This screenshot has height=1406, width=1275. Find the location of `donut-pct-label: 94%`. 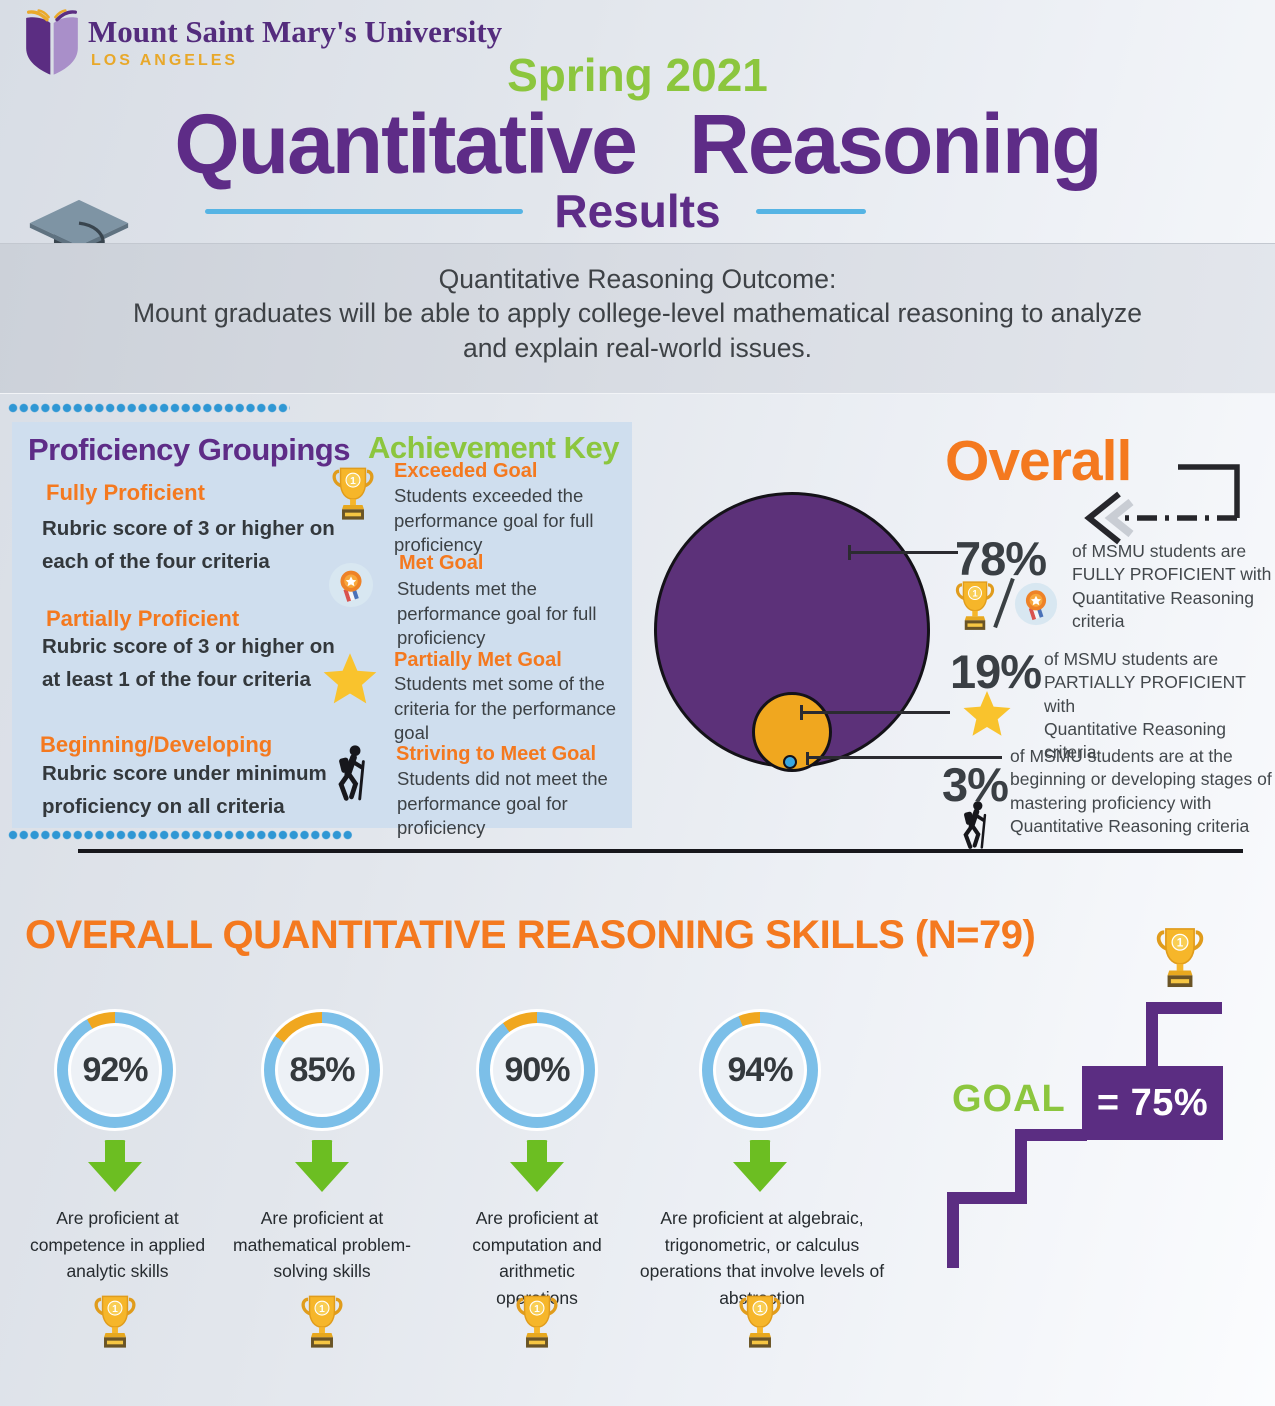

donut-pct-label: 94% is located at coordinates (760, 1069).